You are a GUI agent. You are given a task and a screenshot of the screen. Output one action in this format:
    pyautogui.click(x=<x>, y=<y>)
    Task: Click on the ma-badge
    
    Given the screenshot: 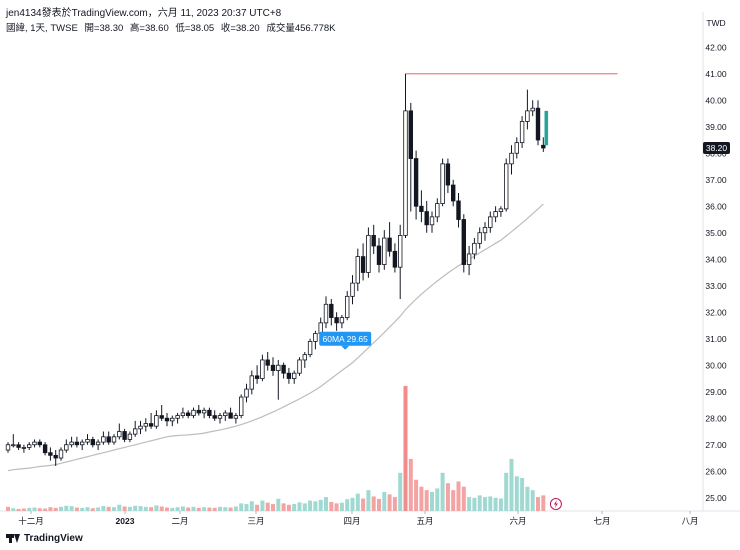 What is the action you would take?
    pyautogui.click(x=345, y=338)
    